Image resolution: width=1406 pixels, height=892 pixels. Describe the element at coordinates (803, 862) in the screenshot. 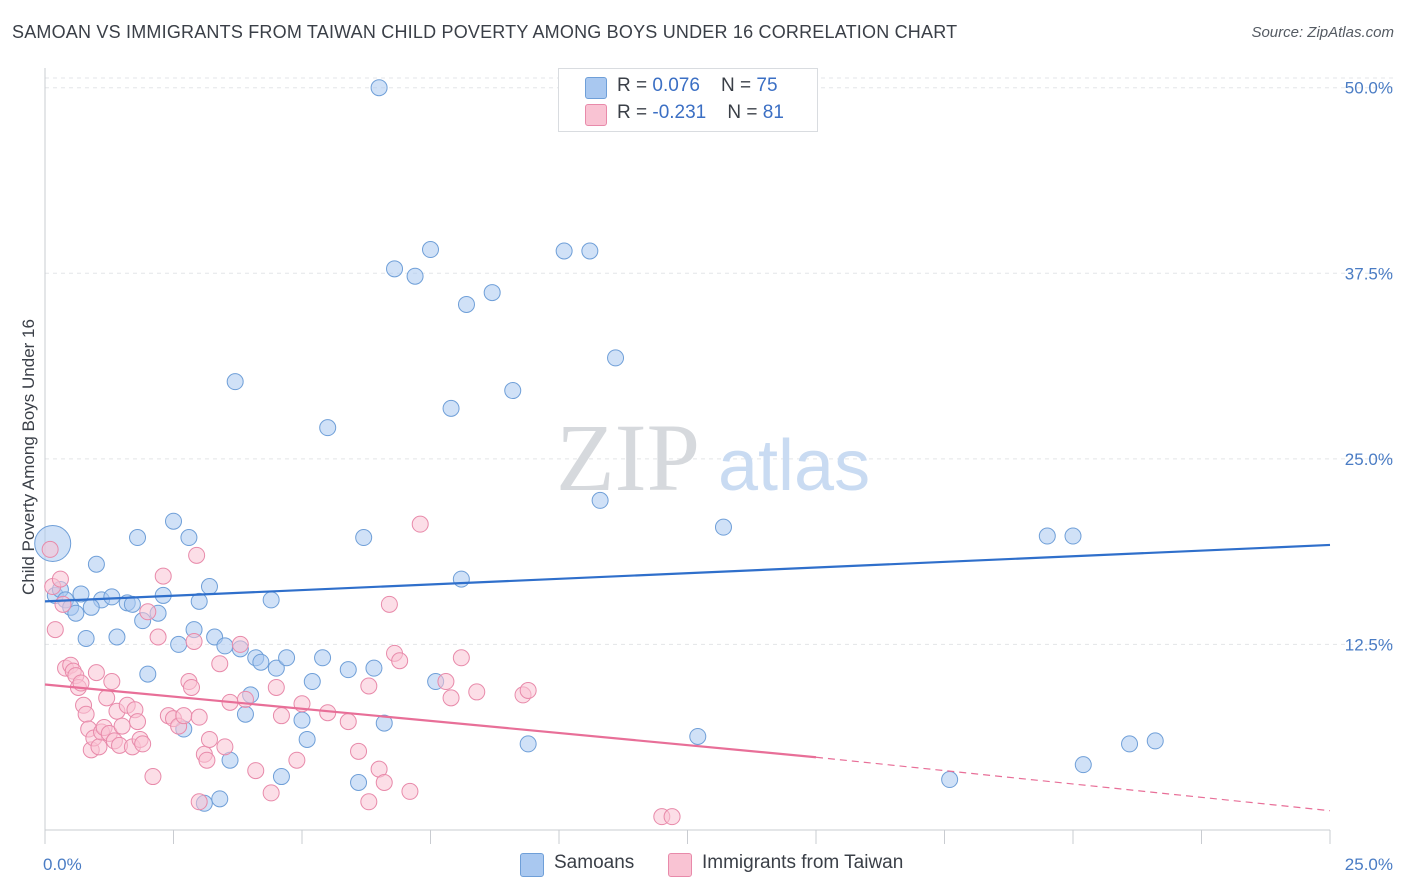

I see `bottom-legend-label: Immigrants from Taiwan` at that location.